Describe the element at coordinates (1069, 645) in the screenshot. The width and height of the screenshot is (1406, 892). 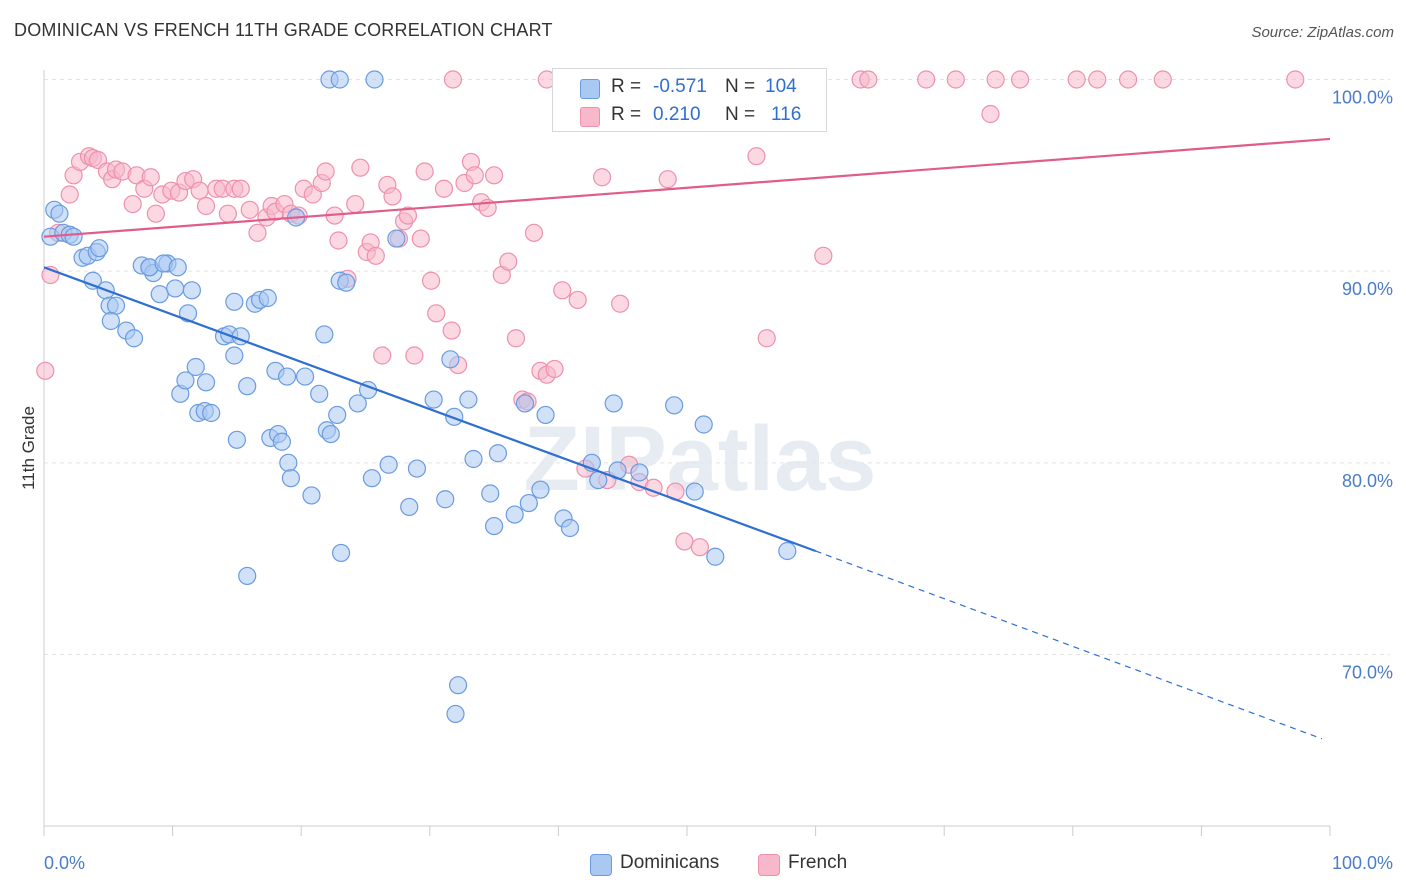
I see `dominicans-trend-extension` at that location.